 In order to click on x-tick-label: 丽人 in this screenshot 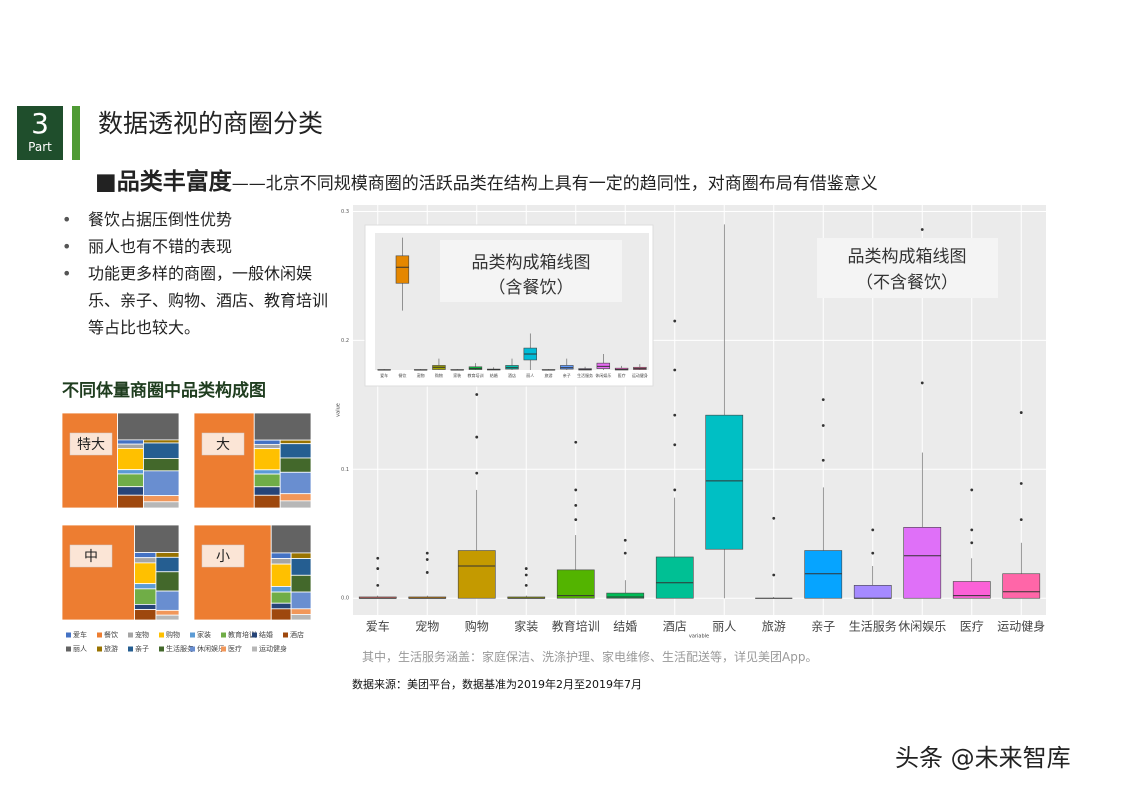, I will do `click(530, 375)`.